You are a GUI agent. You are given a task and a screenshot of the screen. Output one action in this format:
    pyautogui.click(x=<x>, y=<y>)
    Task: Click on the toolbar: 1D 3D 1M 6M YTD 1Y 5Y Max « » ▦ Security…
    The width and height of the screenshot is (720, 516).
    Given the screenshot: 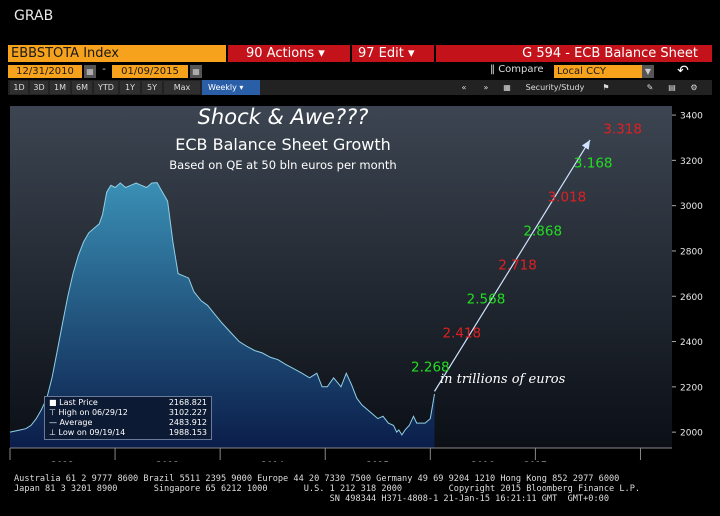 What is the action you would take?
    pyautogui.click(x=360, y=87)
    